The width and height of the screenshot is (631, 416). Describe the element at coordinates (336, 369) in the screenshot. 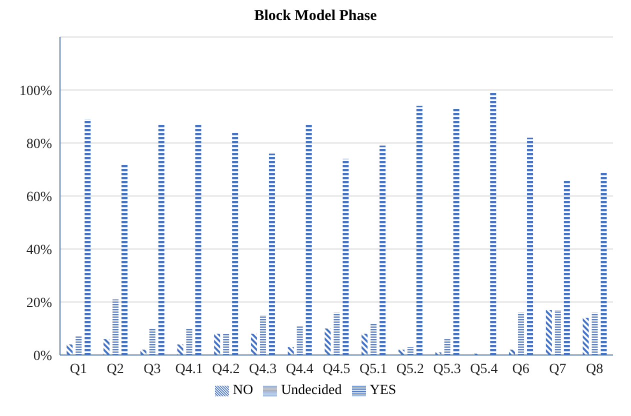

I see `x-tick-label: Q4.5` at that location.